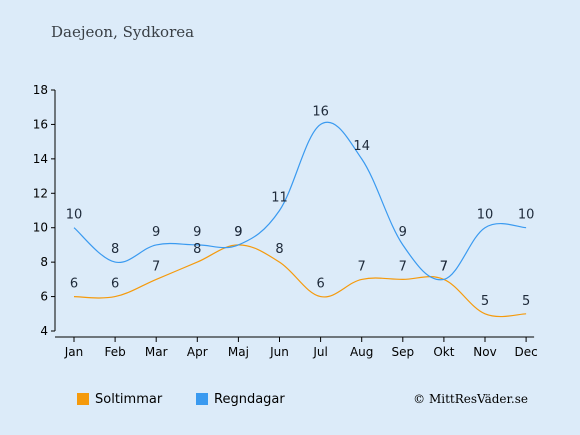 Image resolution: width=580 pixels, height=435 pixels. I want to click on y-tick-label: 12, so click(40, 193).